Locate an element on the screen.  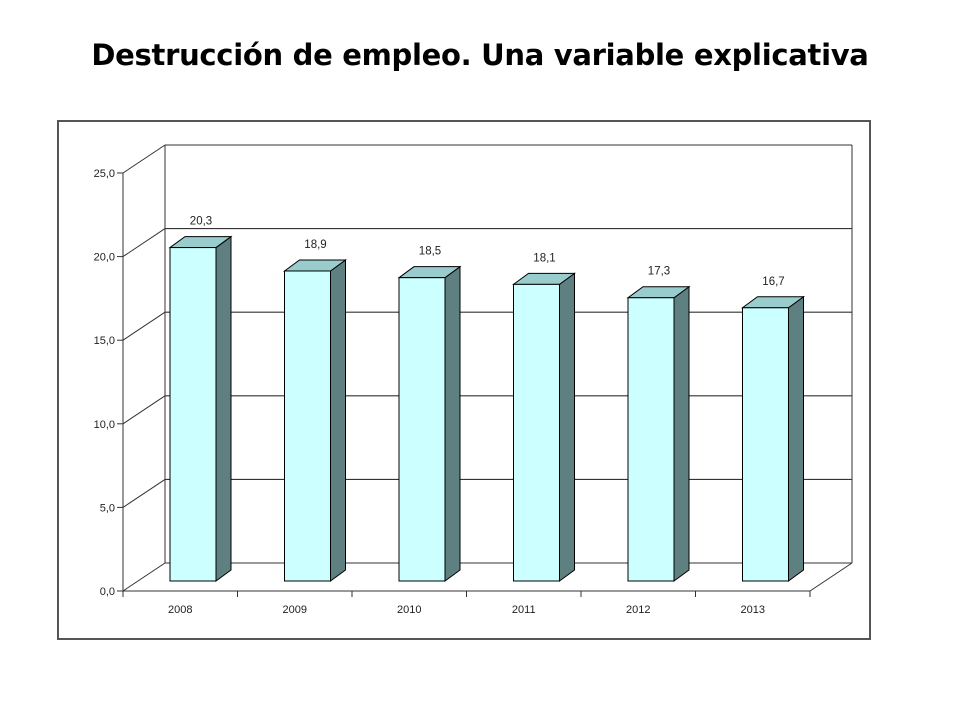
x-tick-label: 2010 is located at coordinates (409, 610).